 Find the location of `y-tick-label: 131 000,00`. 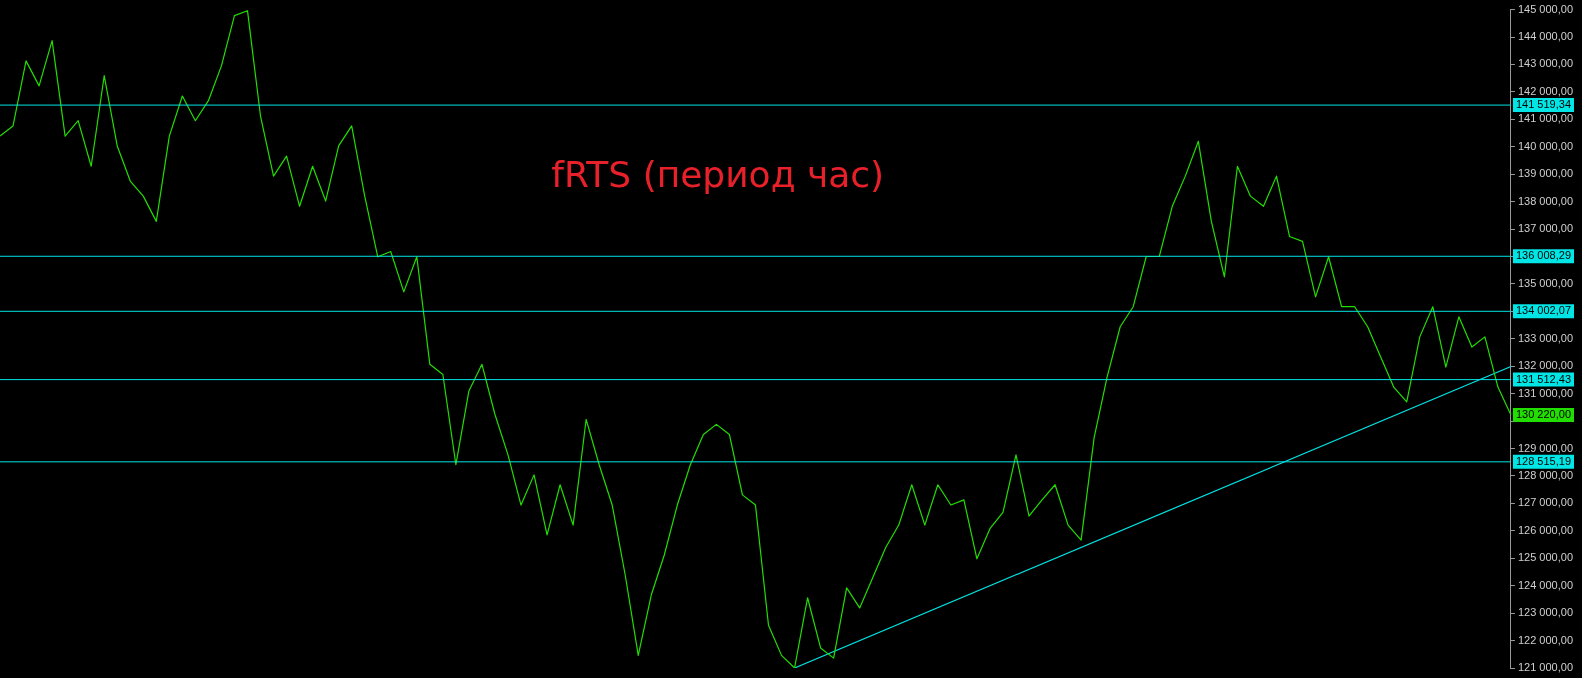

y-tick-label: 131 000,00 is located at coordinates (1545, 392).